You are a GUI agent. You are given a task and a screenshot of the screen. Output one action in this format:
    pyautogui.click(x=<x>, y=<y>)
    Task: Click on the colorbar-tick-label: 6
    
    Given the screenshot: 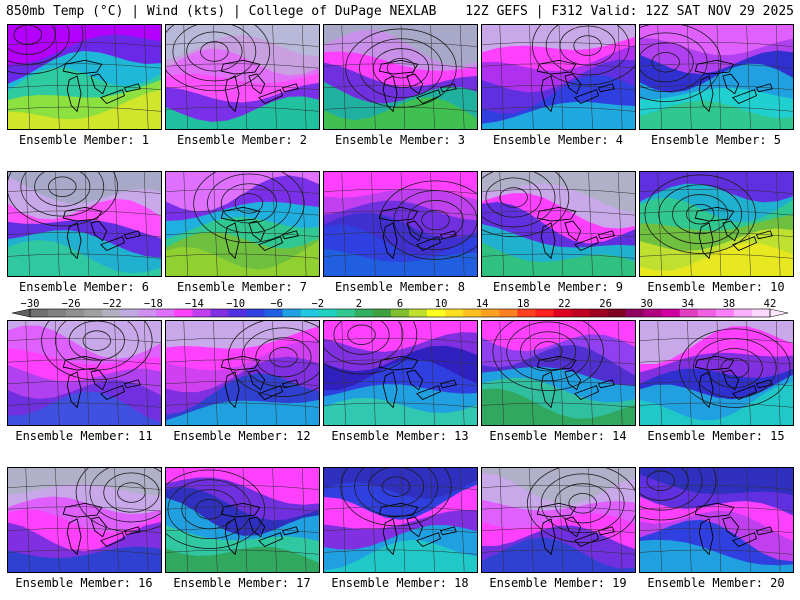 What is the action you would take?
    pyautogui.click(x=400, y=304)
    